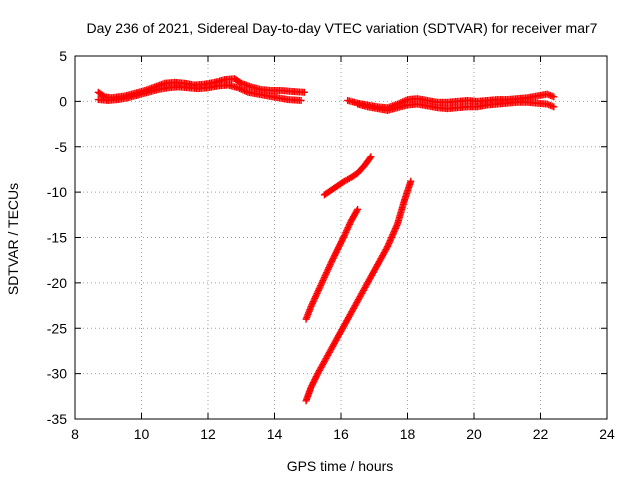  Describe the element at coordinates (607, 434) in the screenshot. I see `x-tick-label: 24` at that location.